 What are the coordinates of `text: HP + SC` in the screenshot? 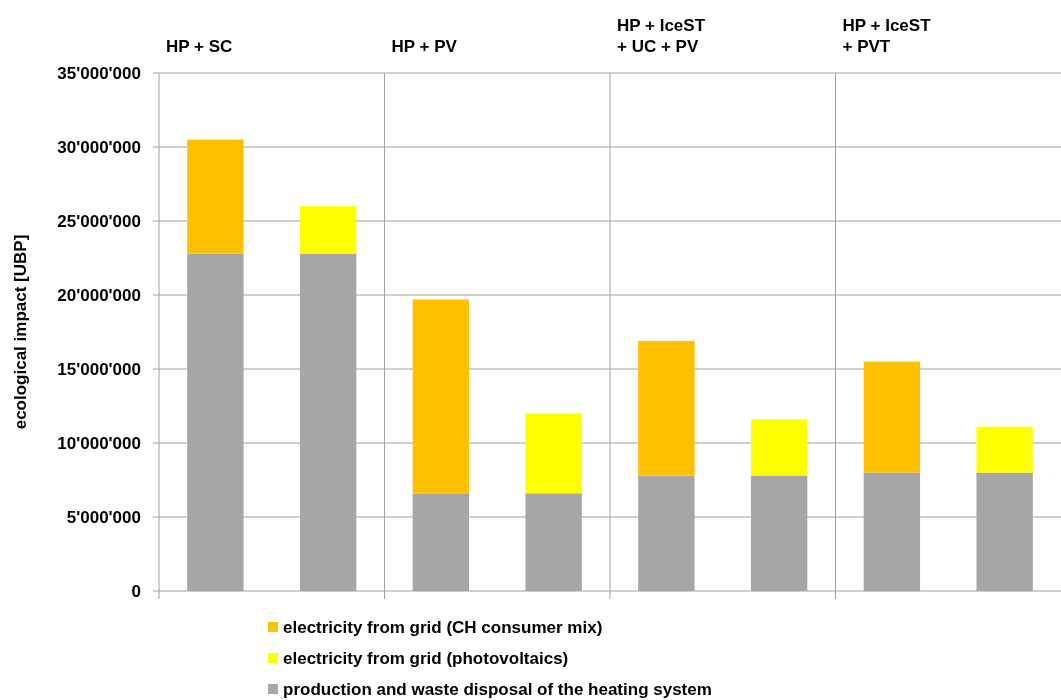 It's located at (199, 46).